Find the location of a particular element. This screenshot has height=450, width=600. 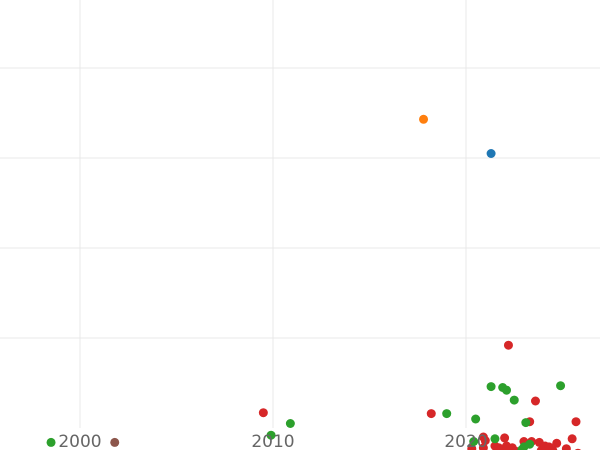

x-tick-label: 2000 is located at coordinates (79, 441).